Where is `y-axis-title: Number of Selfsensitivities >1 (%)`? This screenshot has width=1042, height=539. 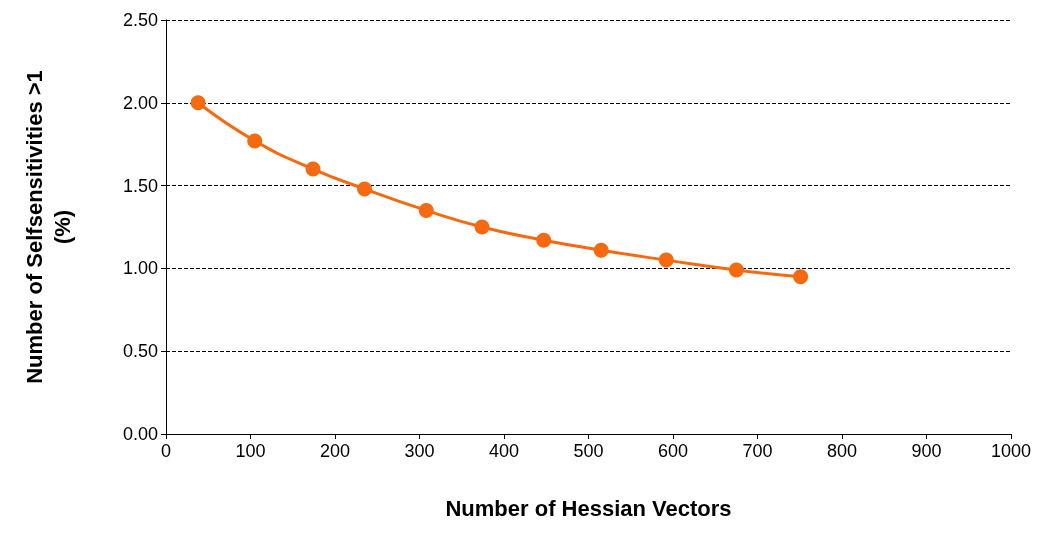 y-axis-title: Number of Selfsensitivities >1 (%) is located at coordinates (48, 227).